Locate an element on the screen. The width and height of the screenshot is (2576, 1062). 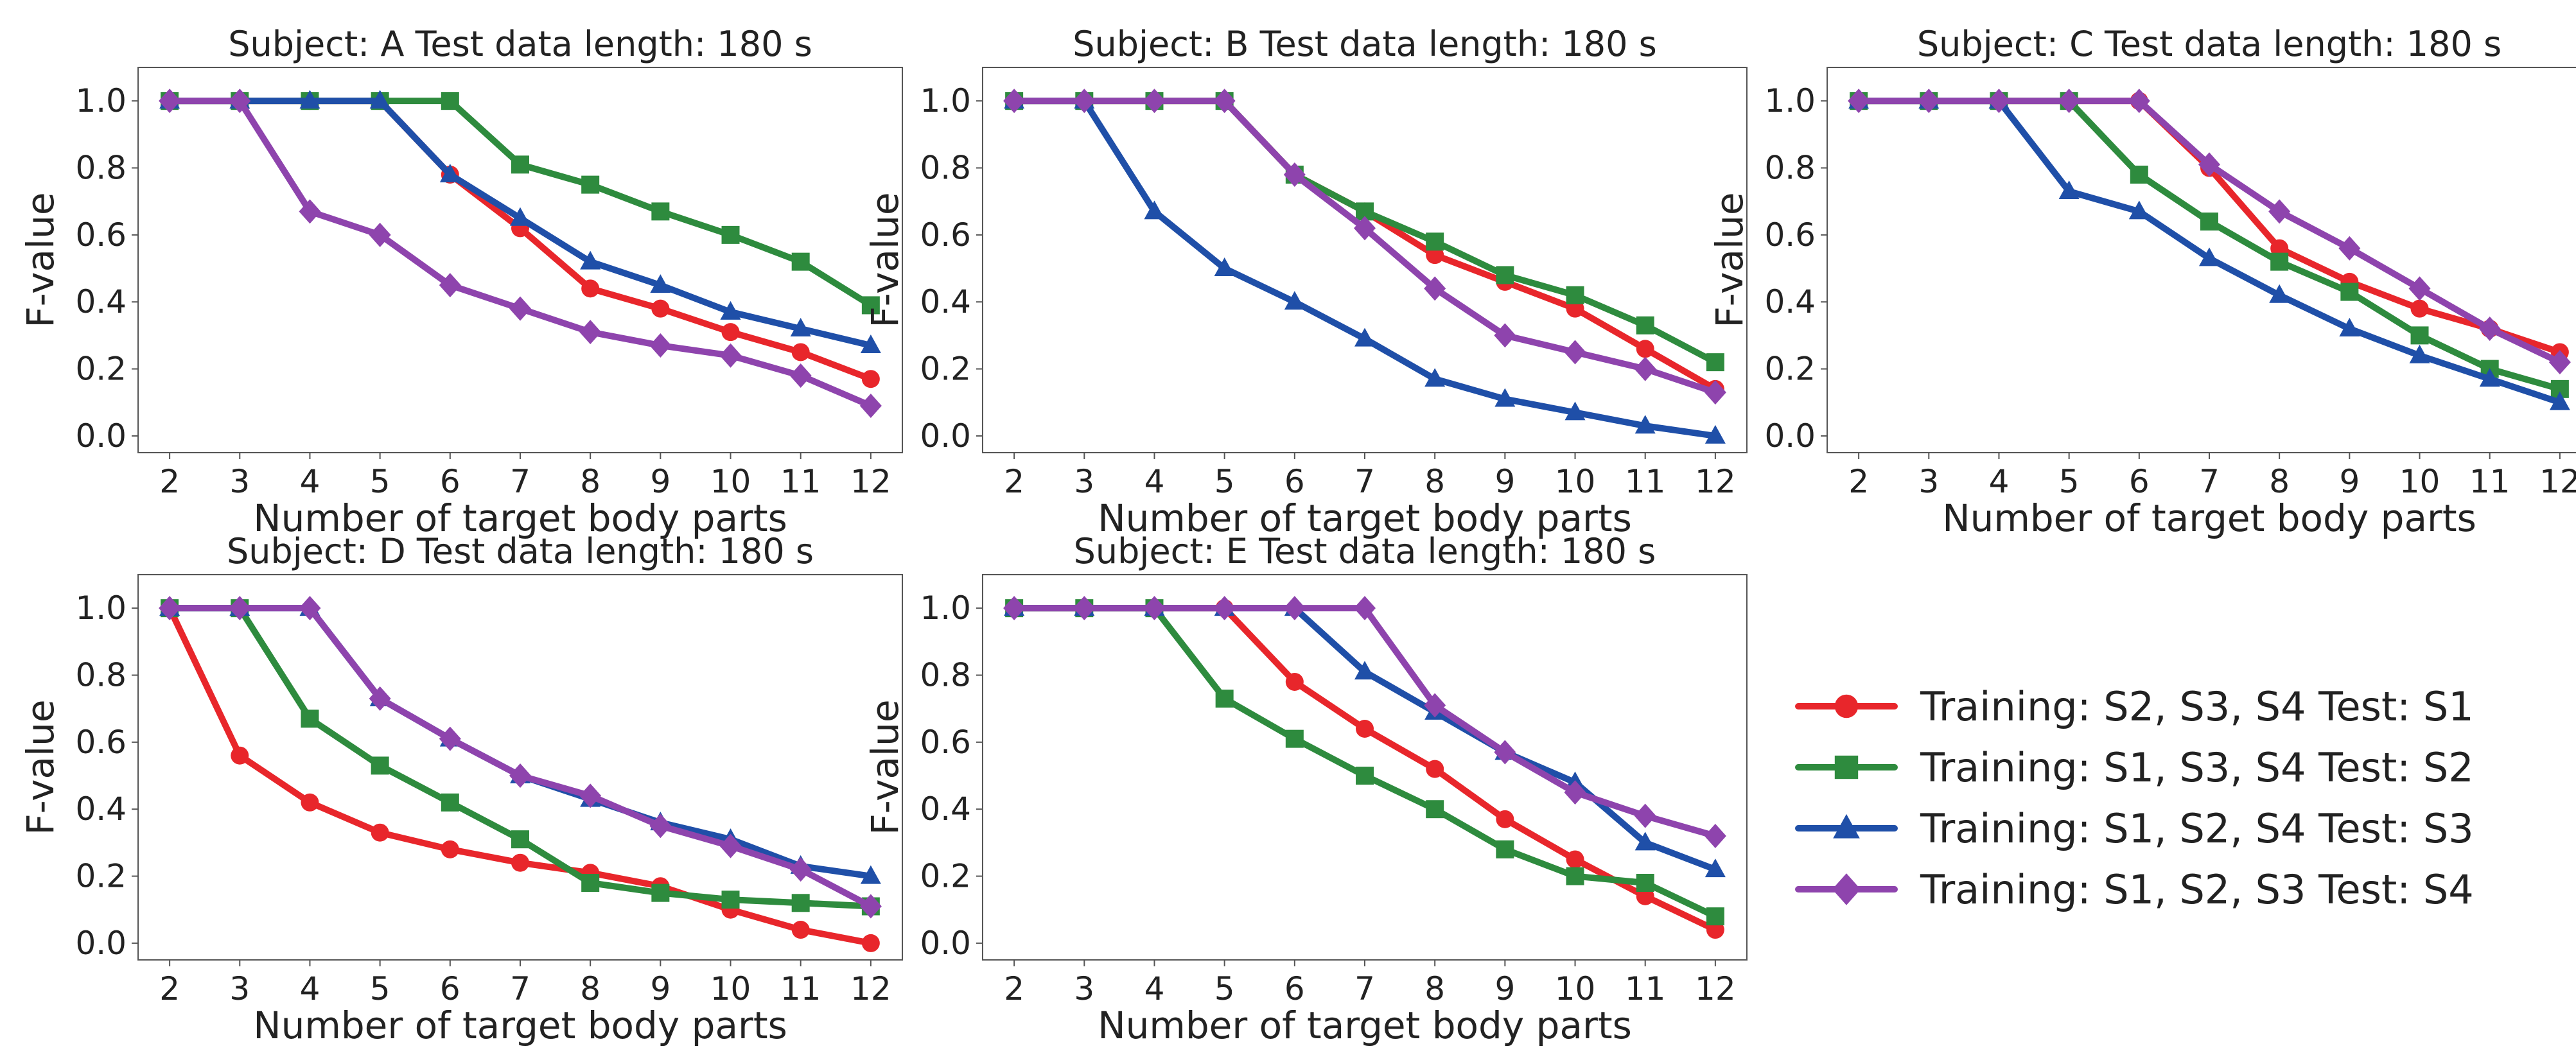
x-tick-label: 7 is located at coordinates (520, 482).